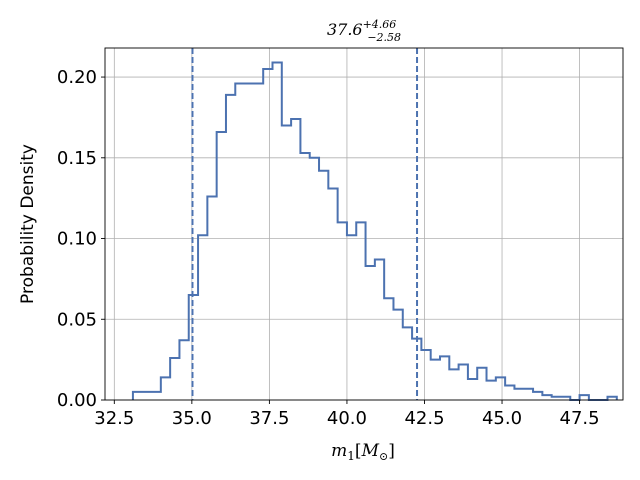 The image size is (640, 480). What do you see at coordinates (383, 456) in the screenshot?
I see `x-axis-label-unit-sub: ⊙` at bounding box center [383, 456].